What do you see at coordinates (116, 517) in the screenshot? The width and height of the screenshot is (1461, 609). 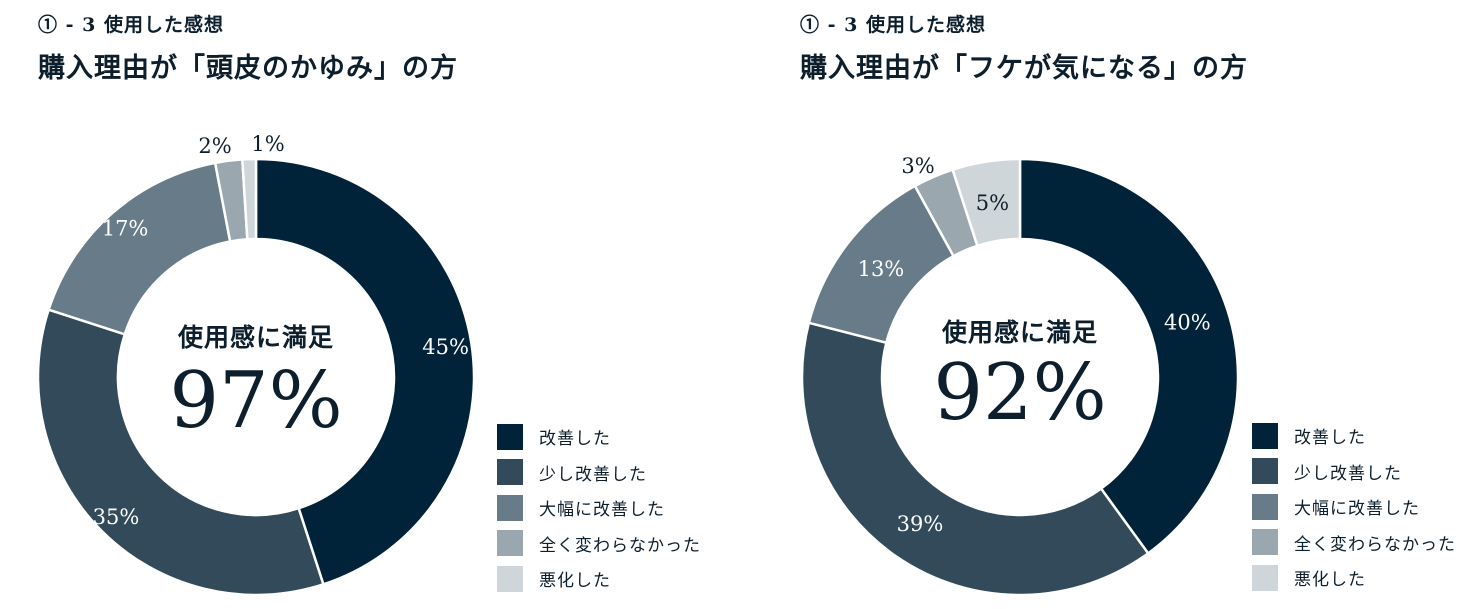 I see `slice-label: 35%` at bounding box center [116, 517].